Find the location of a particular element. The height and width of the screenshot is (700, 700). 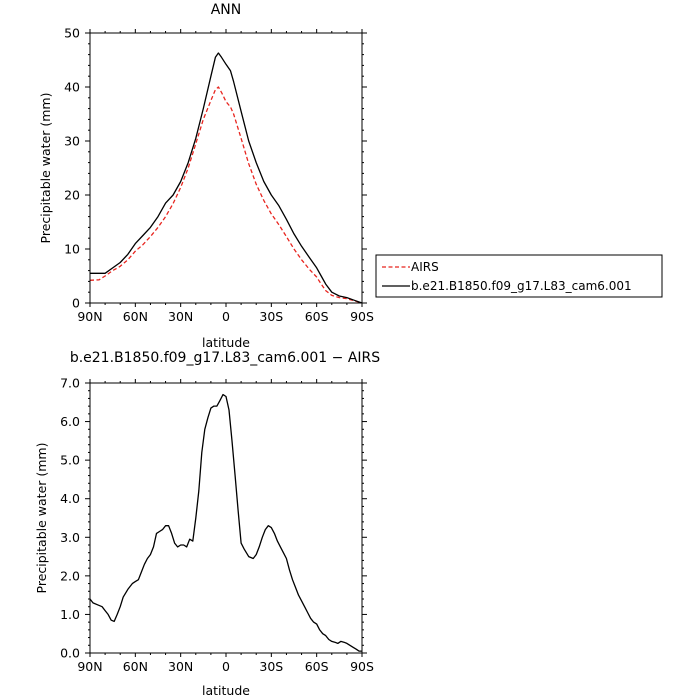

legend: AIRS b.e21.B1850.f09_g17.L83_cam6.001 is located at coordinates (519, 276).